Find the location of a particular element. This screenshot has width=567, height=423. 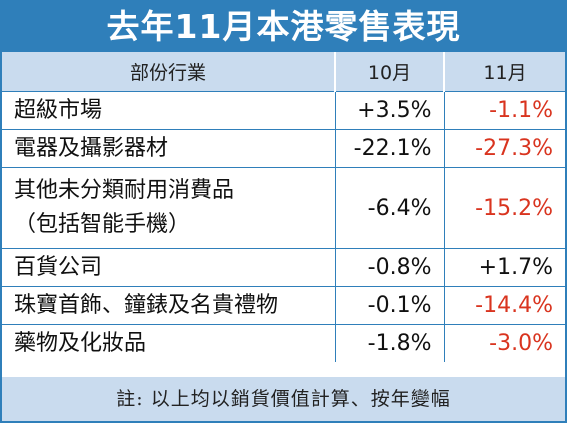

row-november-value: -15.2% is located at coordinates (504, 208).